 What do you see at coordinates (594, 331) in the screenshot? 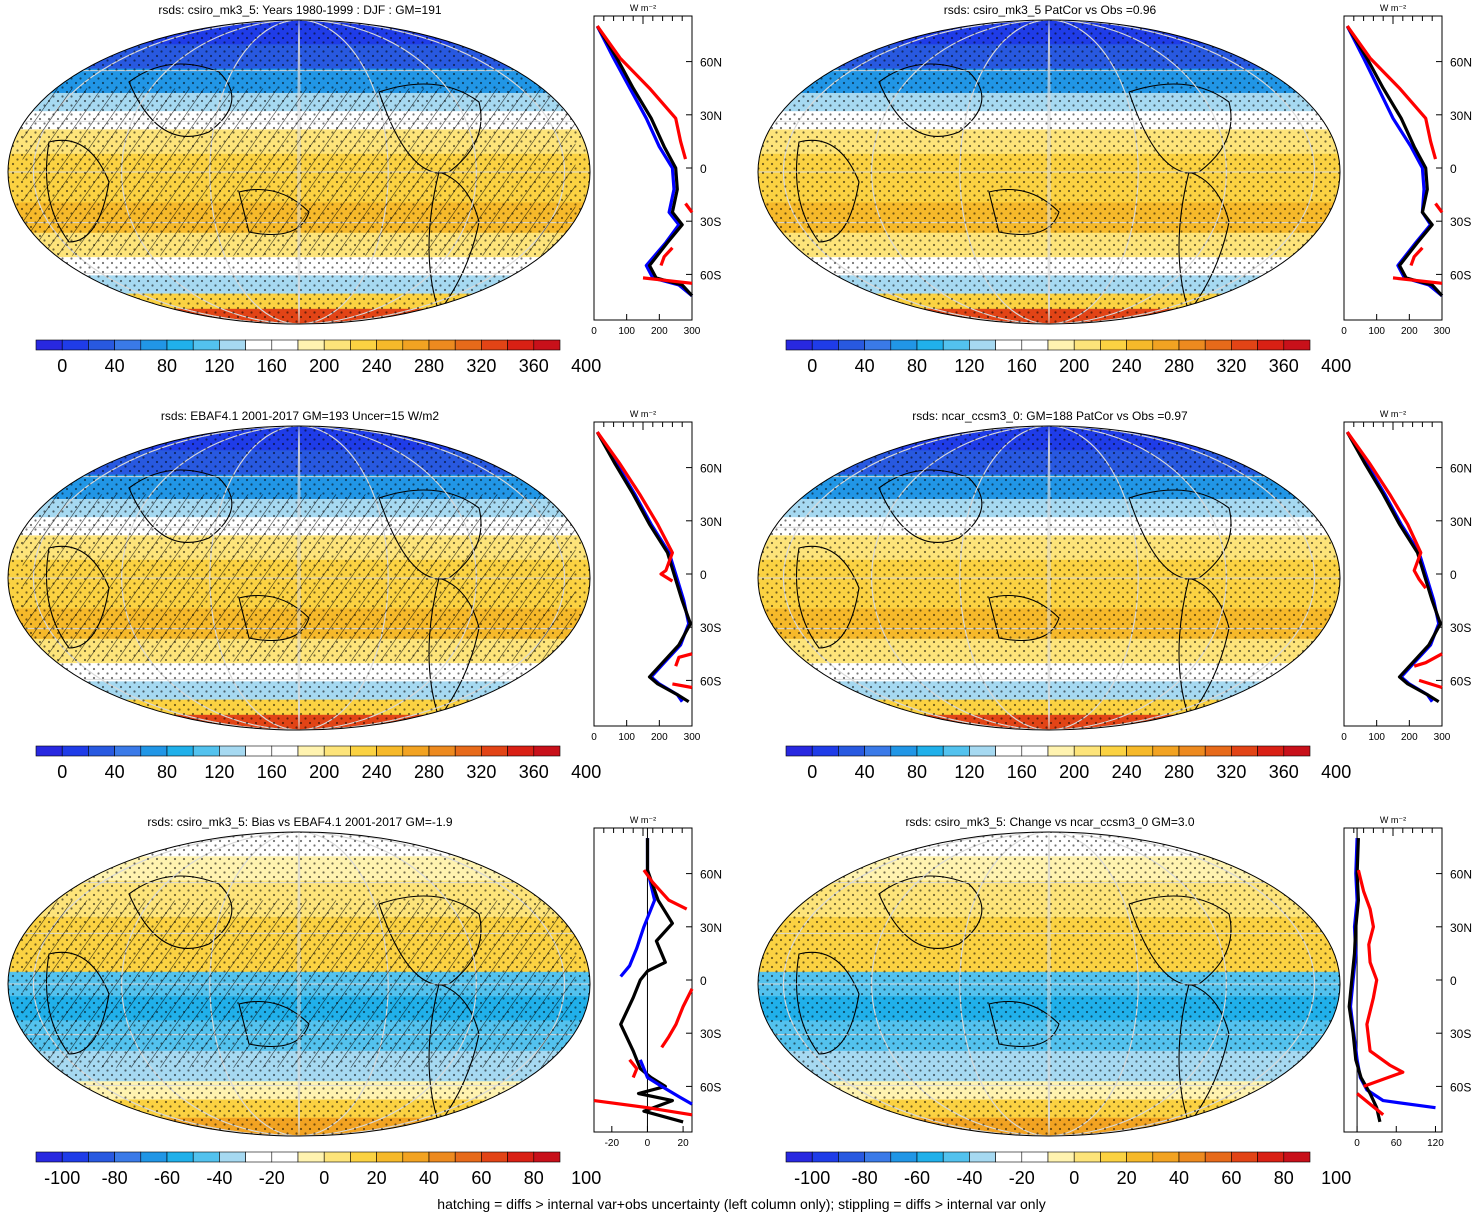
I see `profile-x-tick-label: 0` at bounding box center [594, 331].